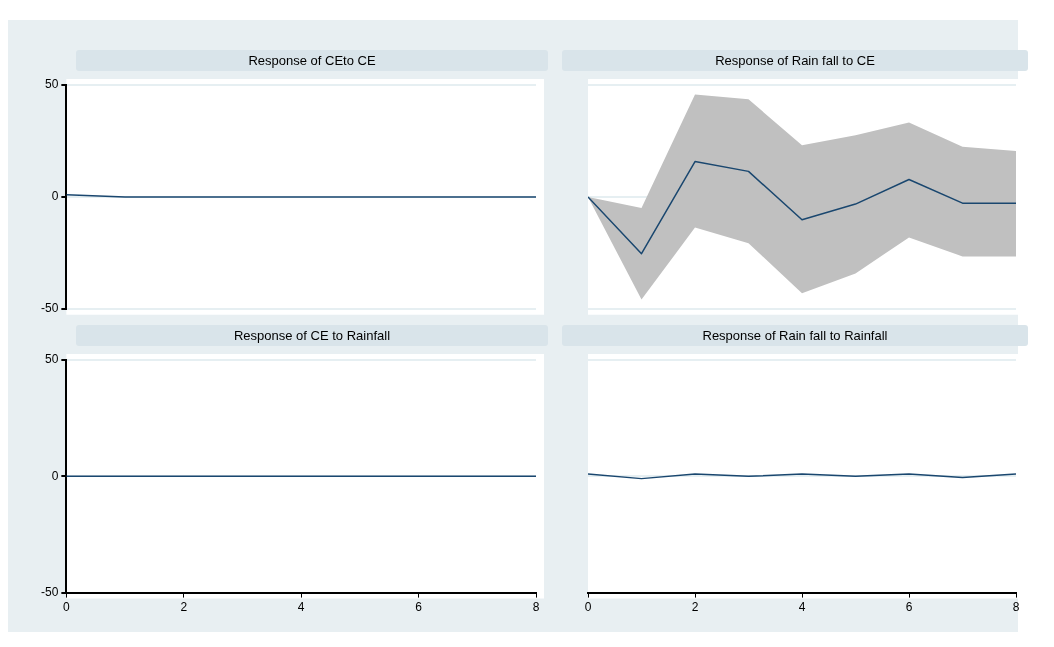 This screenshot has height=647, width=1054. What do you see at coordinates (795, 60) in the screenshot?
I see `chart-title: Response of Rain fall to CE` at bounding box center [795, 60].